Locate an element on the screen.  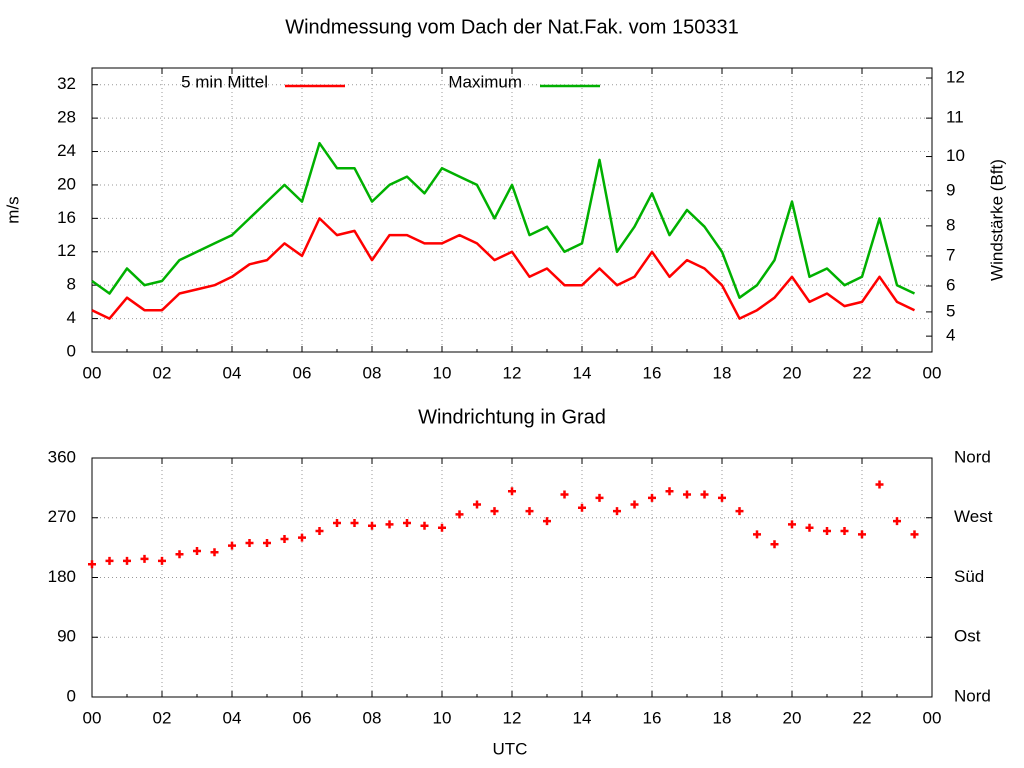
y-axis-label: m/s is located at coordinates (12, 209).